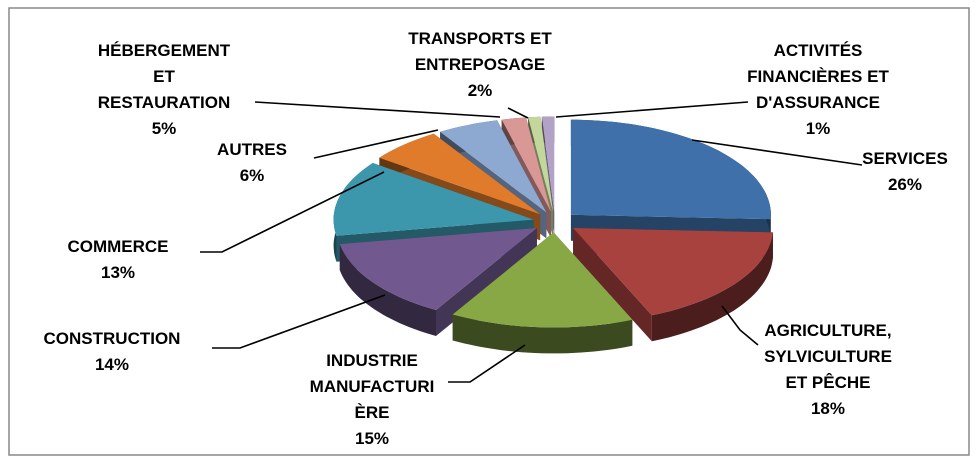  I want to click on data-label: TRANSPORTS ET ENTREPOSAGE 2%, so click(480, 65).